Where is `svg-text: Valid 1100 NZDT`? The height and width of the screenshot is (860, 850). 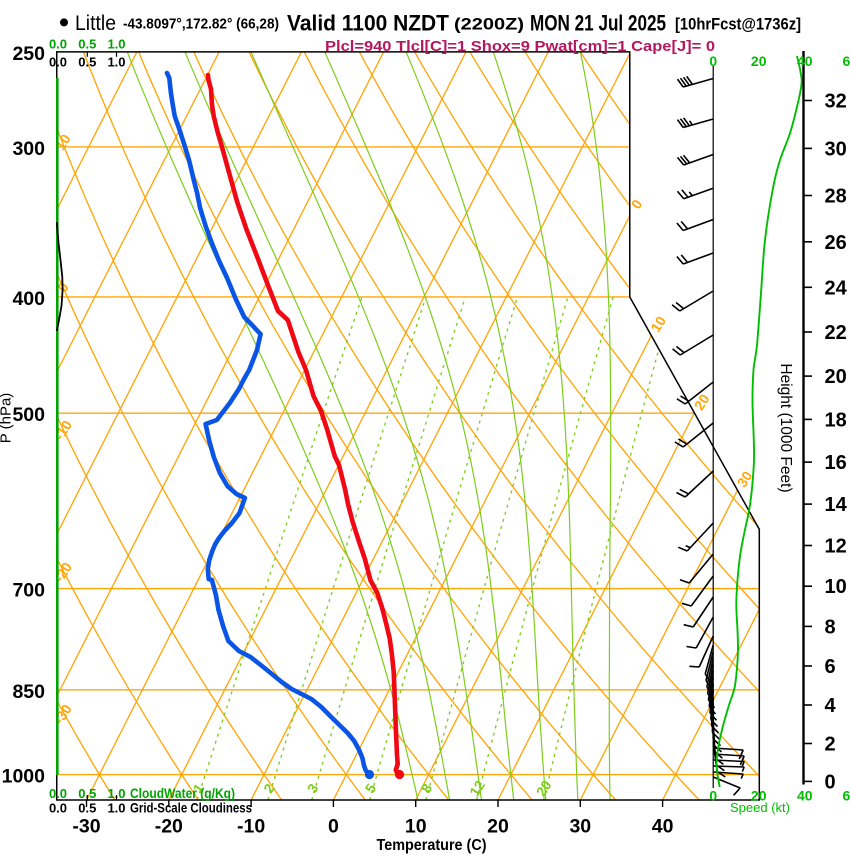
svg-text: Valid 1100 NZDT is located at coordinates (368, 23).